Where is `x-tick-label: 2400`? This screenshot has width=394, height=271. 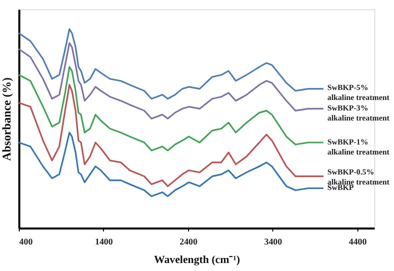 x-tick-label: 2400 is located at coordinates (189, 241).